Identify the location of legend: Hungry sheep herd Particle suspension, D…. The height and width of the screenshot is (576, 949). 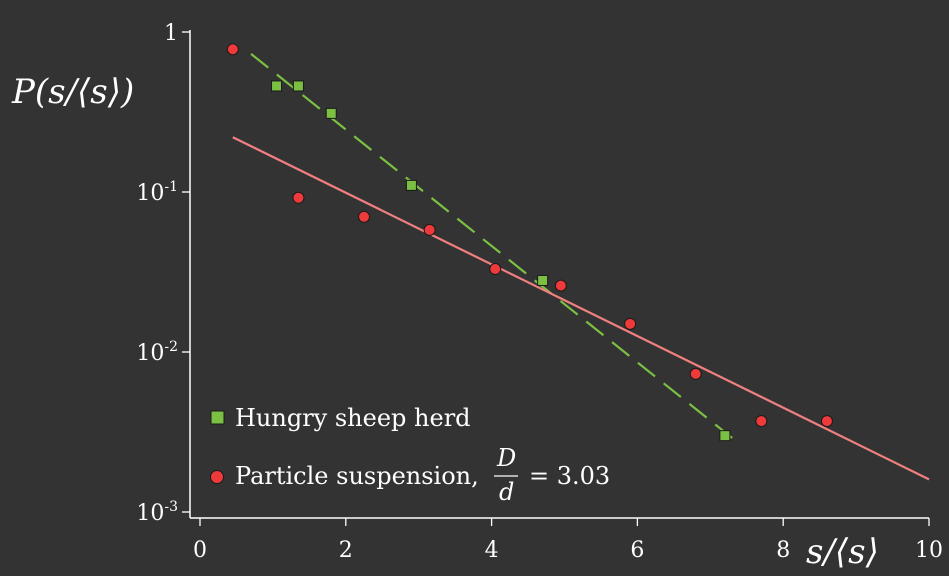
(410, 455).